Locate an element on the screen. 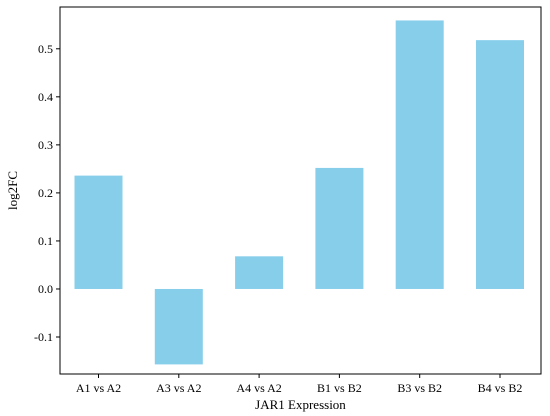  y-tick-label: 0.2 is located at coordinates (45, 193).